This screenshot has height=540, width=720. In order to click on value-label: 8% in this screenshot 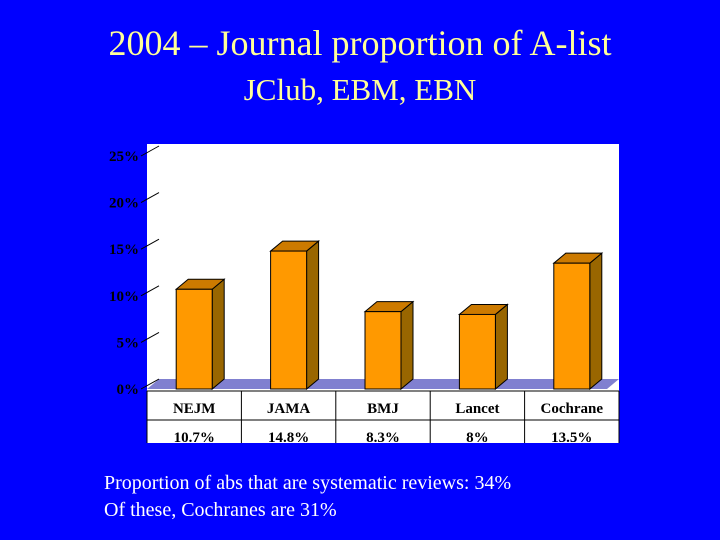, I will do `click(477, 438)`.